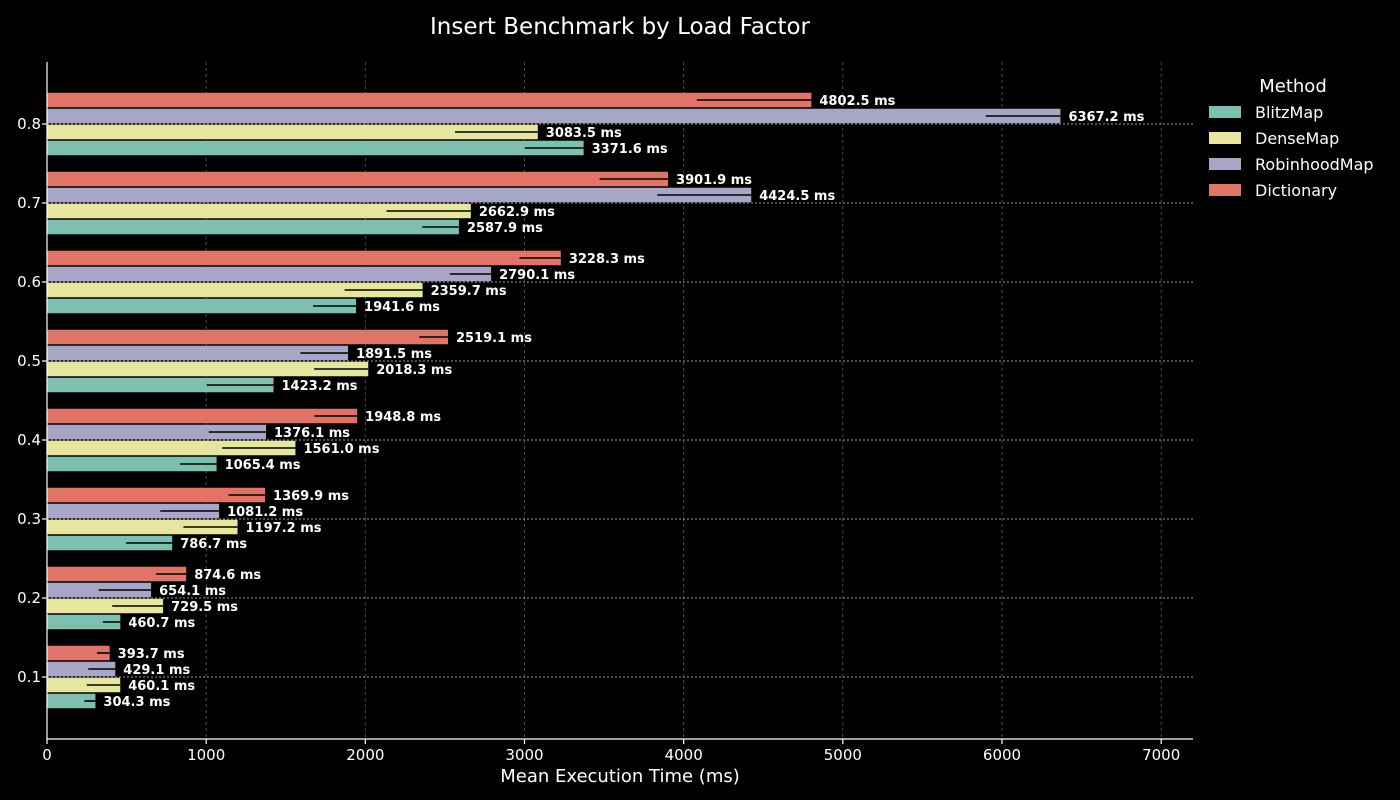 The image size is (1400, 800). I want to click on bar-value-label: 2359.7 ms, so click(469, 291).